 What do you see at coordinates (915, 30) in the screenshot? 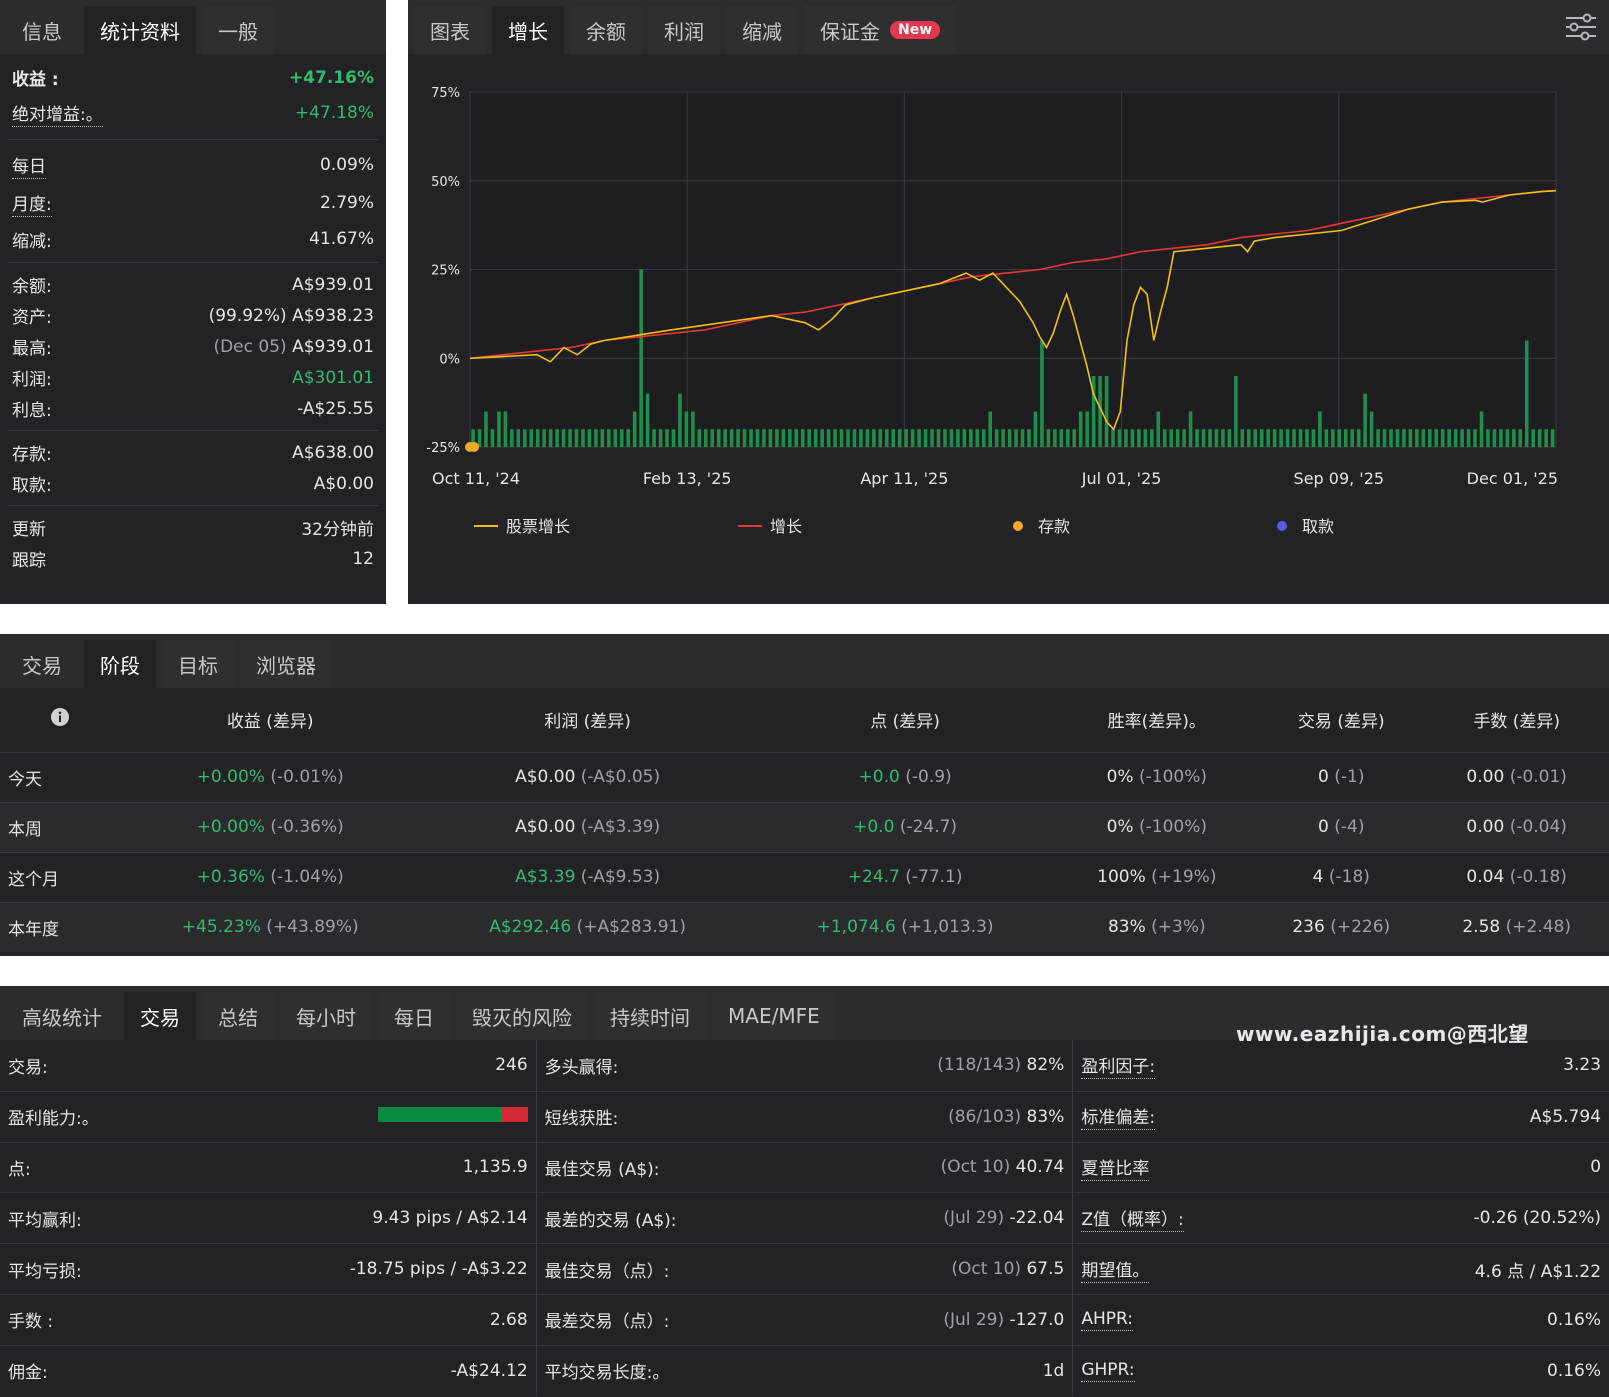
I see `new-badge: New` at bounding box center [915, 30].